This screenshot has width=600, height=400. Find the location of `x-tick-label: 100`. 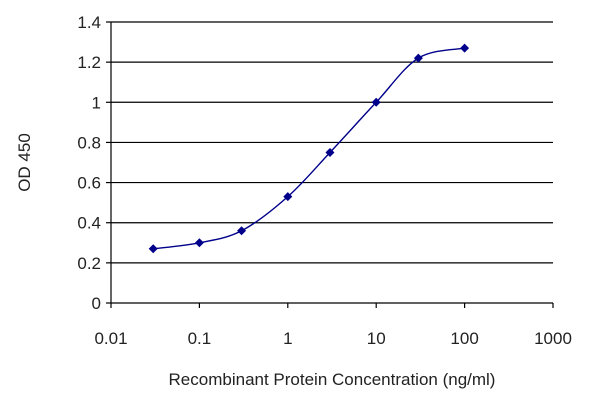

x-tick-label: 100 is located at coordinates (464, 338).